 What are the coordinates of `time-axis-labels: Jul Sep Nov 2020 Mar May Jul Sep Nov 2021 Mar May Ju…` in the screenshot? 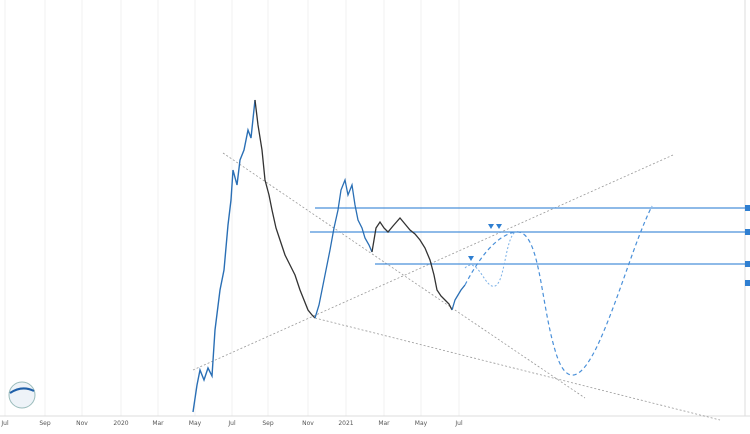 It's located at (231, 423).